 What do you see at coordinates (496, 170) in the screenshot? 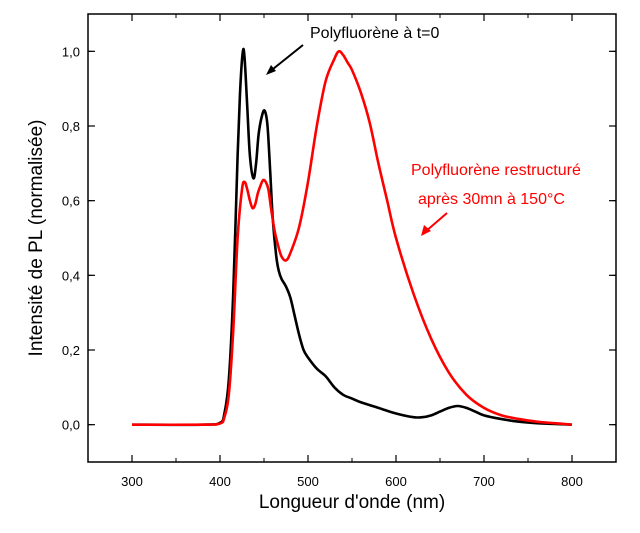
I see `annotation-restructured-line1: Polyfluorène restructuré` at bounding box center [496, 170].